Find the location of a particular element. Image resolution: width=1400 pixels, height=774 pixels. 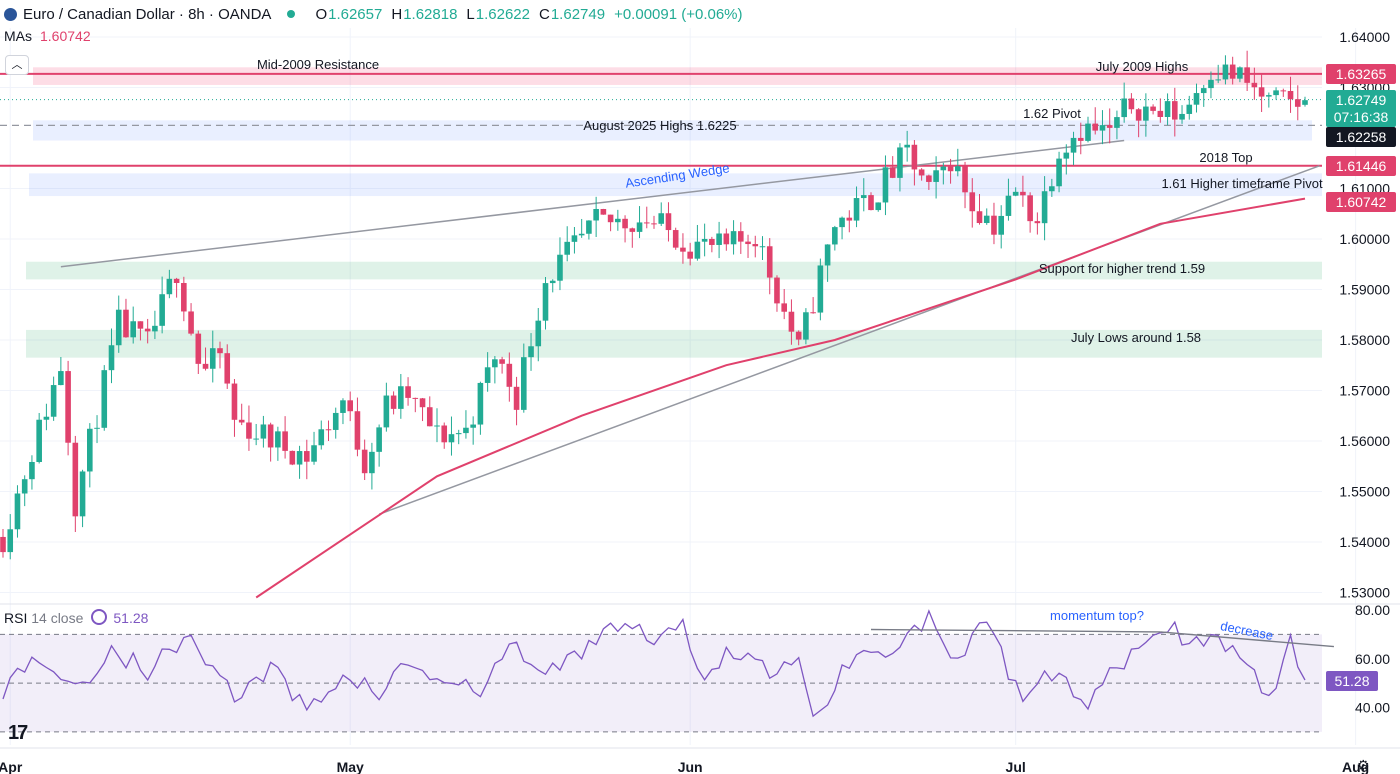

tradingview-logo: 17 is located at coordinates (18, 733).